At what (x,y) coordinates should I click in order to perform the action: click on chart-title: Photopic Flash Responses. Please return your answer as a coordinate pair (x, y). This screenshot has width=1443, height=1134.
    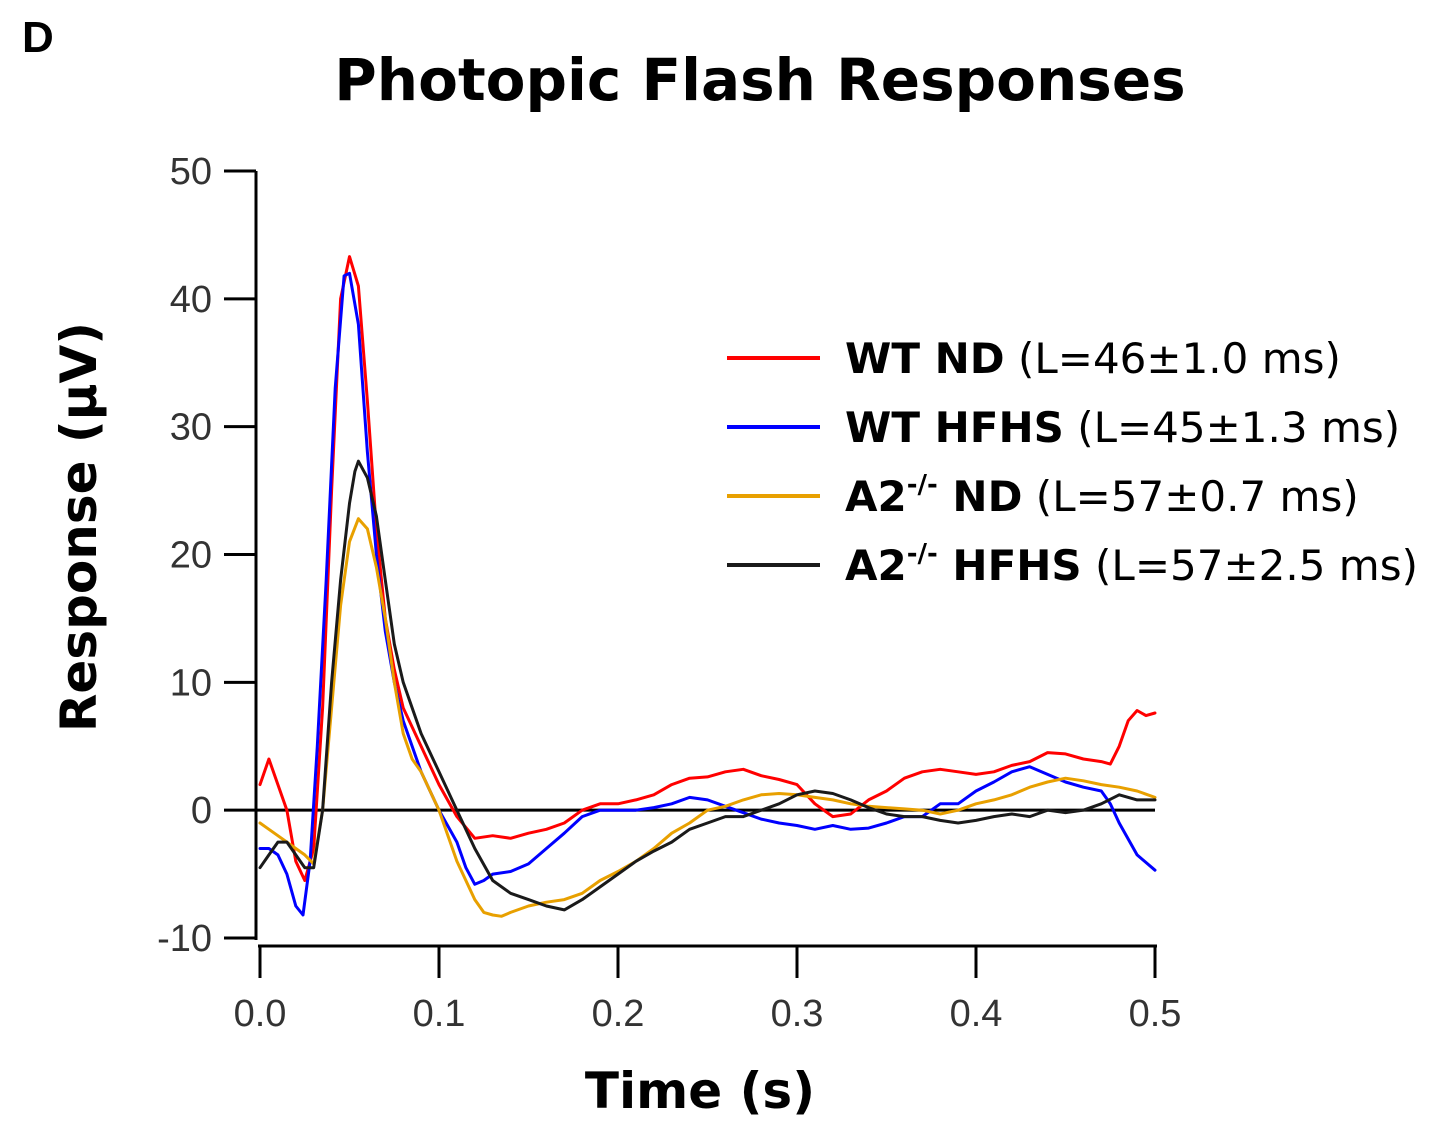
    Looking at the image, I should click on (759, 80).